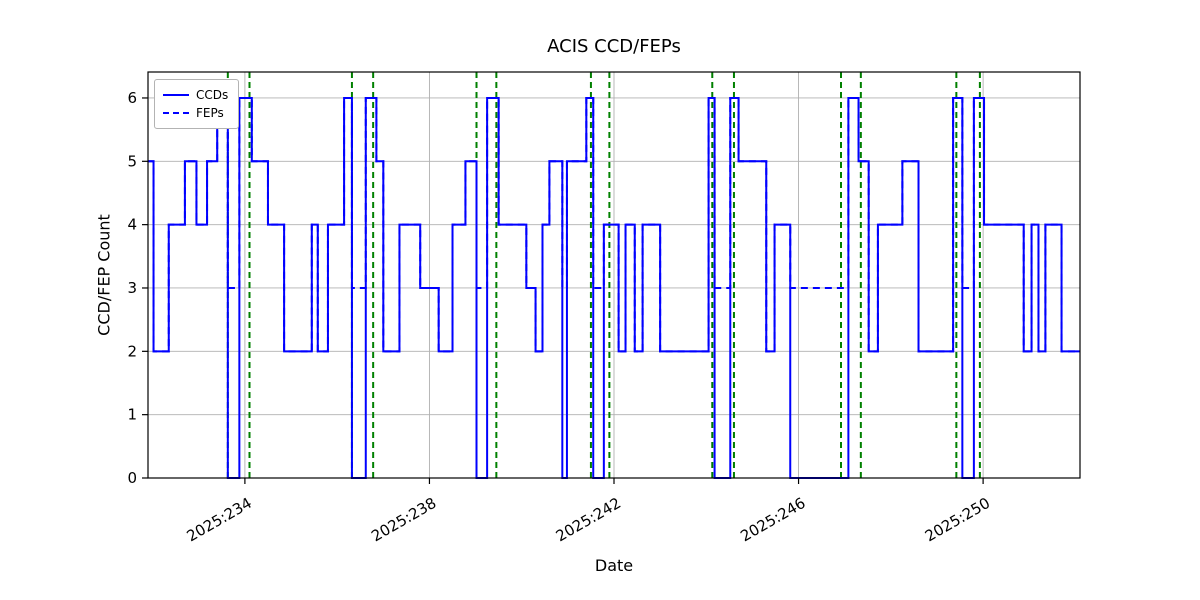 The width and height of the screenshot is (1200, 600). What do you see at coordinates (132, 98) in the screenshot?
I see `svg-text: 6` at bounding box center [132, 98].